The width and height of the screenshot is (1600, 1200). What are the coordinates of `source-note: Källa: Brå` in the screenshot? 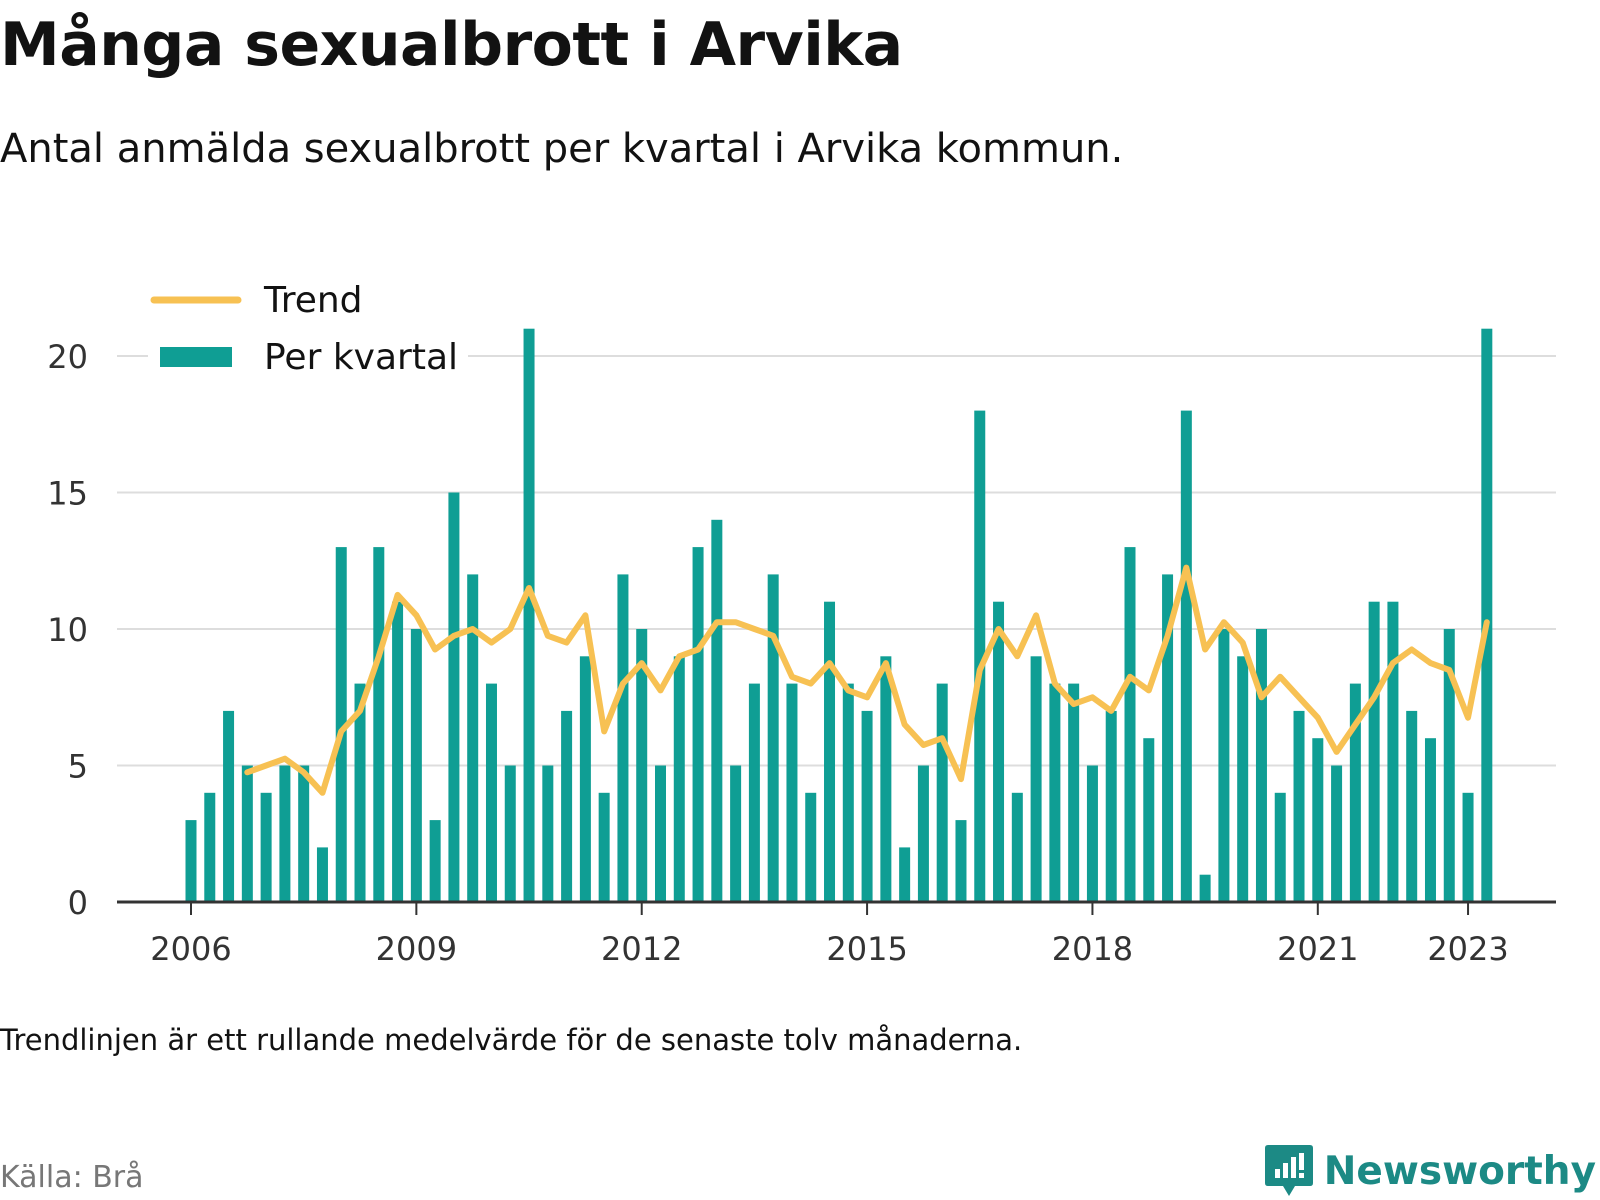 It's located at (72, 1177).